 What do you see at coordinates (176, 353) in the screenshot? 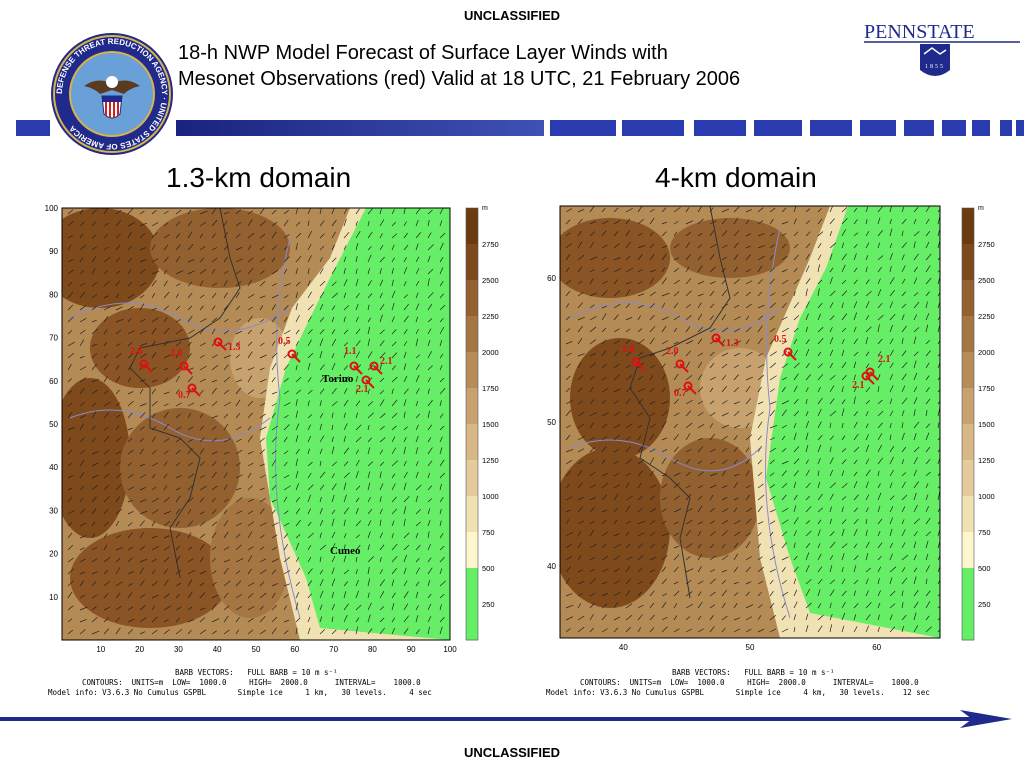
I see `obs-speed-label: 2.0` at bounding box center [176, 353].